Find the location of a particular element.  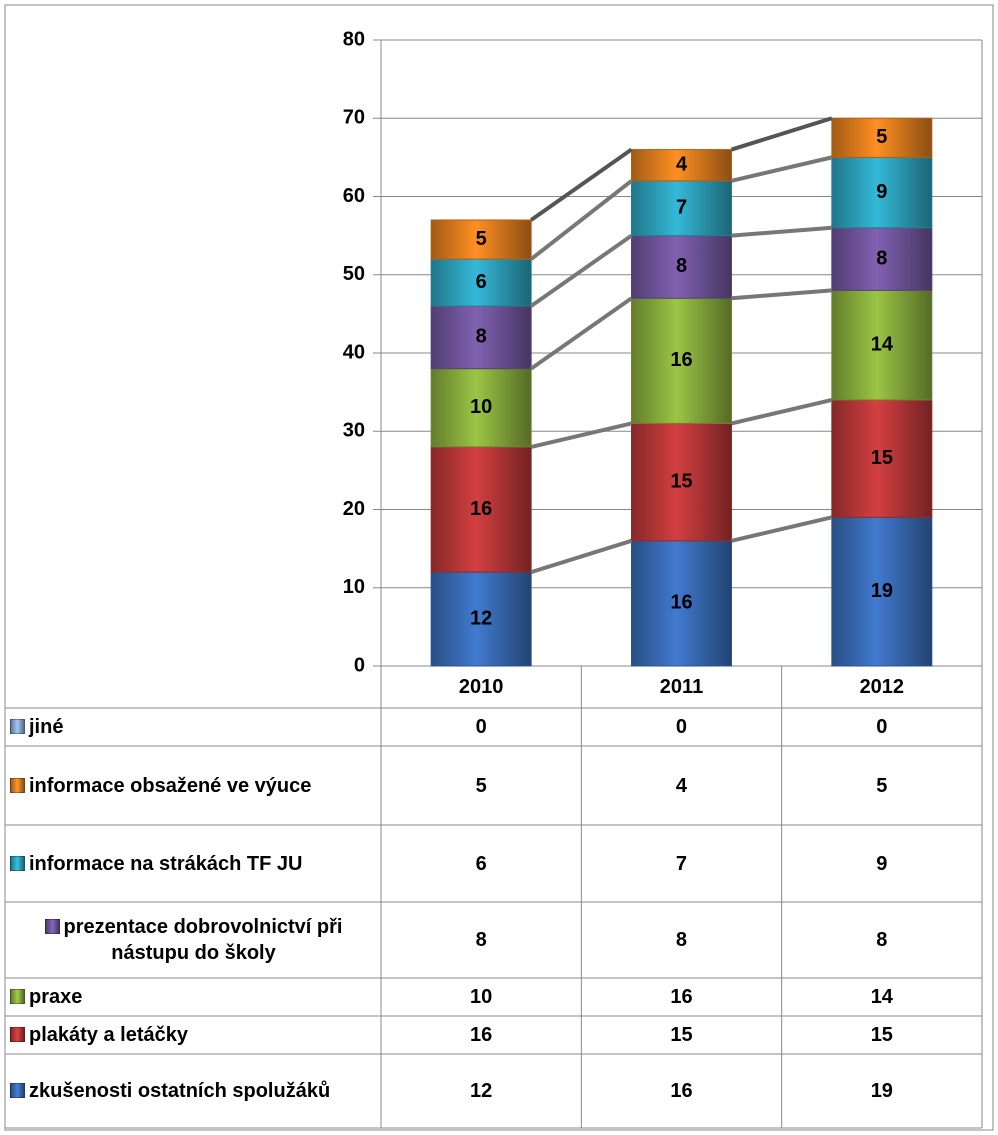

x-tick-label: 2010 is located at coordinates (481, 687).